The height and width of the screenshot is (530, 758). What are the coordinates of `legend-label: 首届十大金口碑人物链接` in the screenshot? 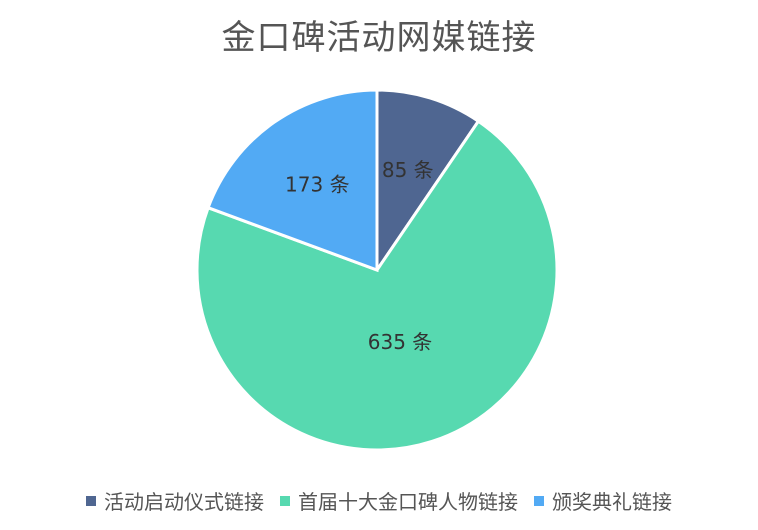 It's located at (408, 502).